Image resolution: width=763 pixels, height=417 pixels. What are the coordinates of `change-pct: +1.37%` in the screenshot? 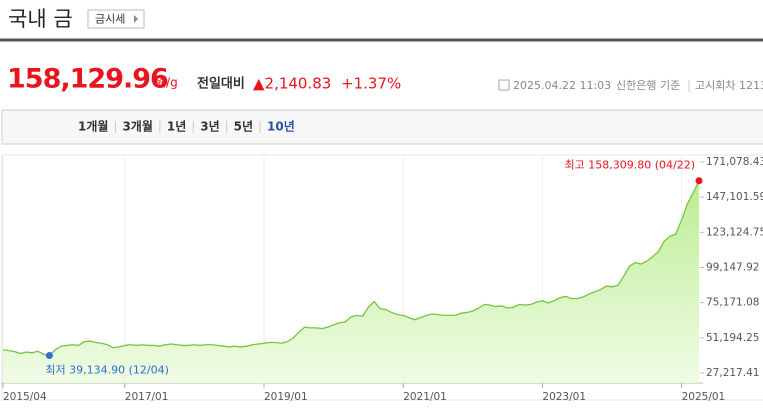 It's located at (371, 84).